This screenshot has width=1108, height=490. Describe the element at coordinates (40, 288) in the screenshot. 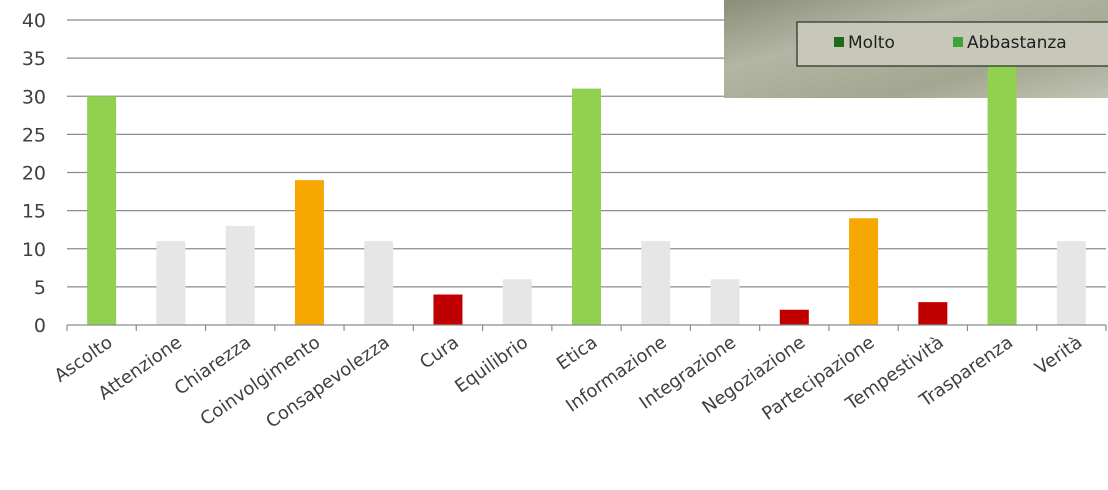

I see `y-tick-label: 5` at that location.